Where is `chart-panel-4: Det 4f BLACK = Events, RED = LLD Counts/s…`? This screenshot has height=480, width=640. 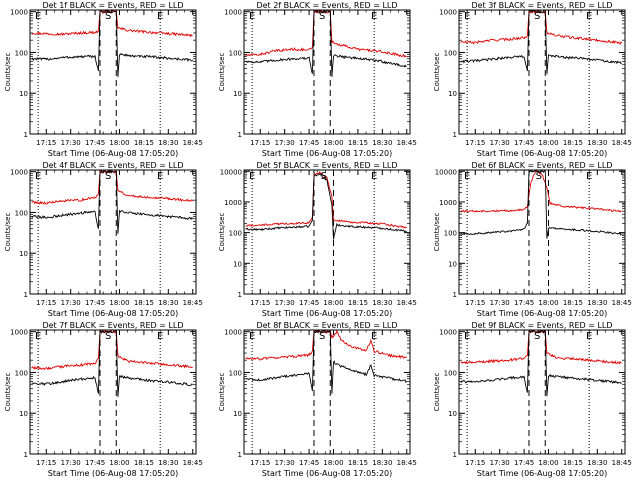
chart-panel-4: Det 4f BLACK = Events, RED = LLD Counts/s… is located at coordinates (103, 239).